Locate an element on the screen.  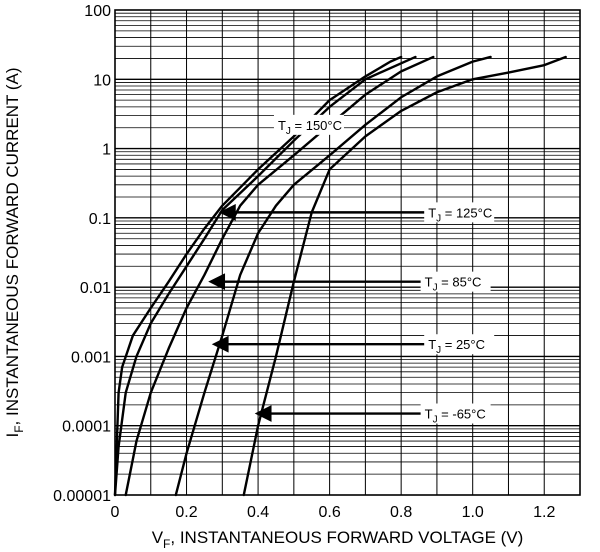
y-tick-label: 0.1 is located at coordinates (100, 219).